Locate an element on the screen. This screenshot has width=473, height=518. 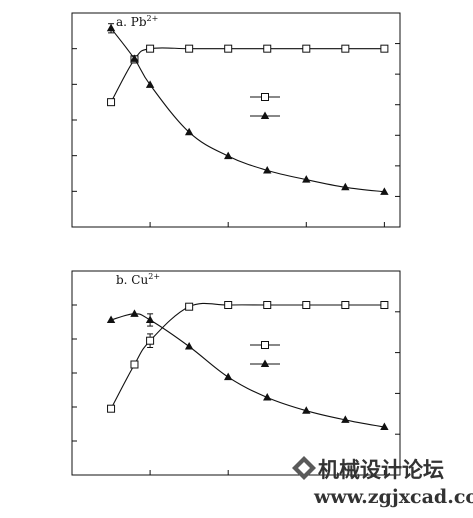
panel-label-text: a. Pb is located at coordinates (131, 22).